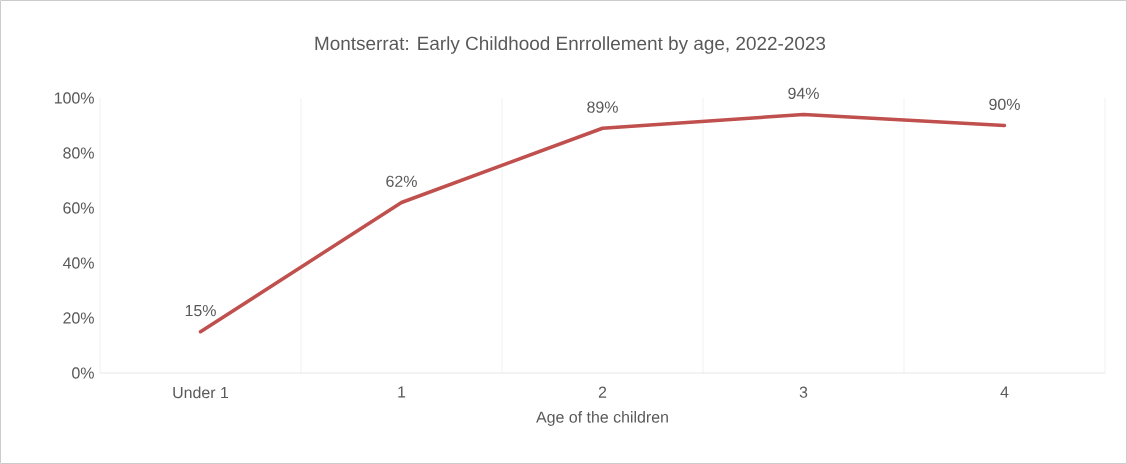 The width and height of the screenshot is (1127, 464). What do you see at coordinates (201, 392) in the screenshot?
I see `x-tick-label: Under 1` at bounding box center [201, 392].